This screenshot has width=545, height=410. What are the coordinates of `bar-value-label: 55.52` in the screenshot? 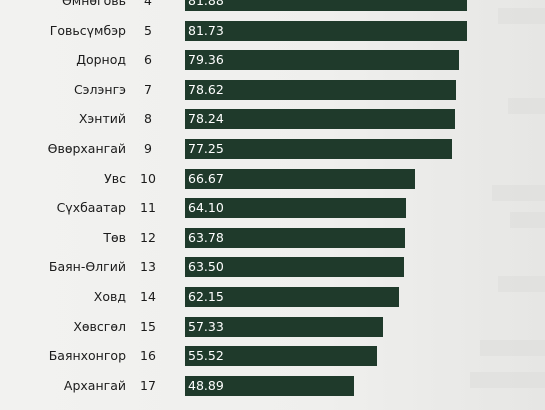 It's located at (206, 356).